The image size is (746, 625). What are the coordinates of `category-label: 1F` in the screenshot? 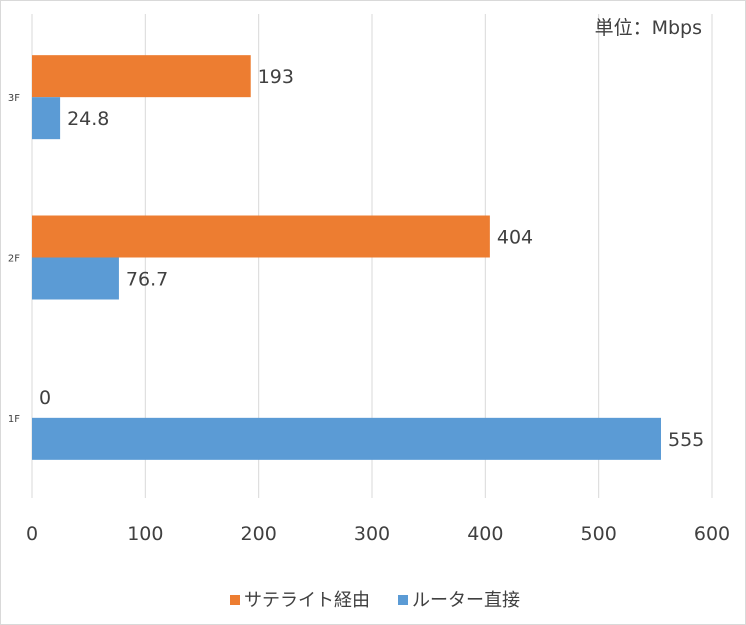 It's located at (14, 419).